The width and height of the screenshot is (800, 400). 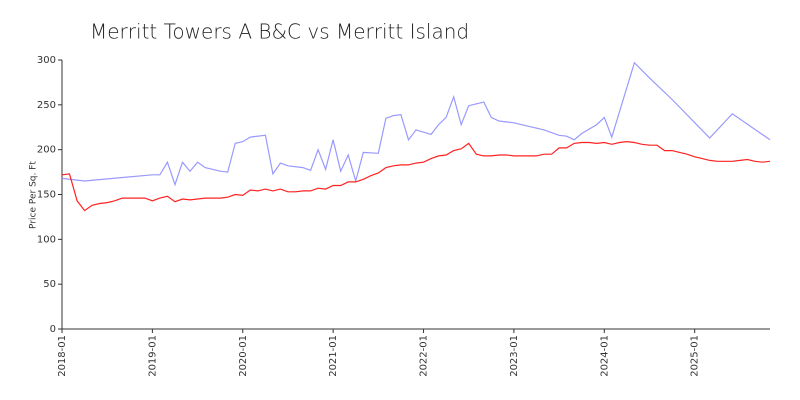 I want to click on x-tick-label: 2023-01, so click(x=514, y=356).